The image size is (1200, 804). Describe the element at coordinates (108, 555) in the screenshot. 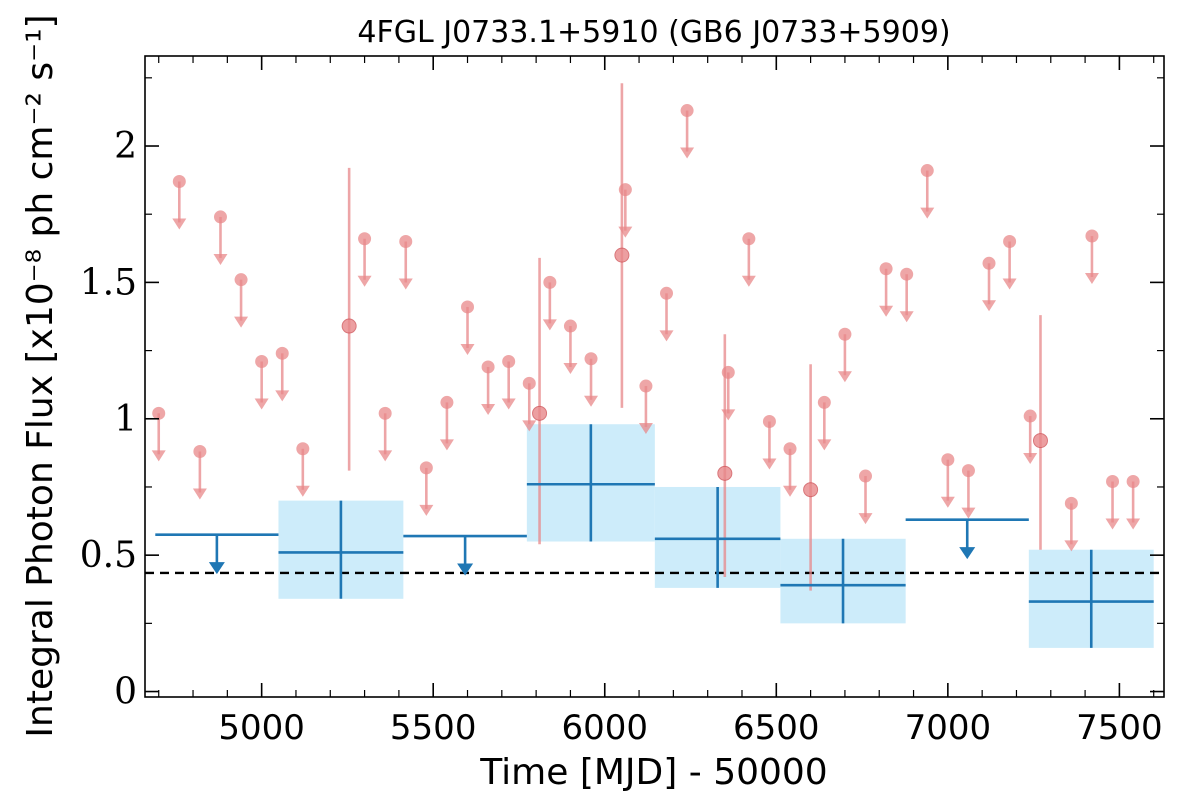

I see `y-tick-label: 0.5` at that location.